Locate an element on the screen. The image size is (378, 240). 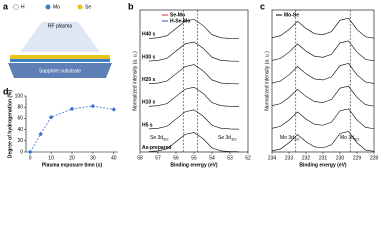
x-tick-label: 40 is located at coordinates (114, 158).